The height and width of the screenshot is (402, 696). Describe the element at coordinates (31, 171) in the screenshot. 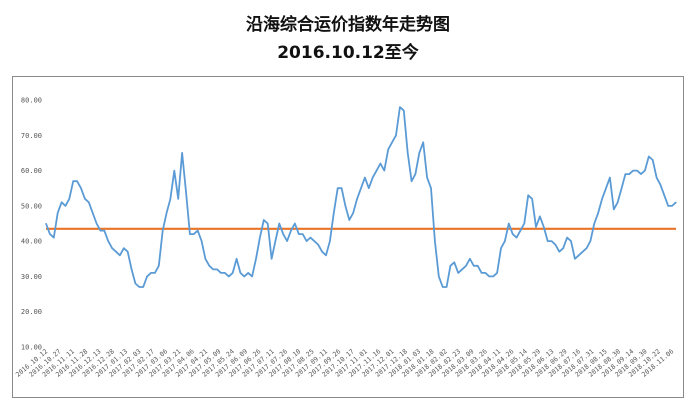

I see `y-tick-label: 60.00` at that location.